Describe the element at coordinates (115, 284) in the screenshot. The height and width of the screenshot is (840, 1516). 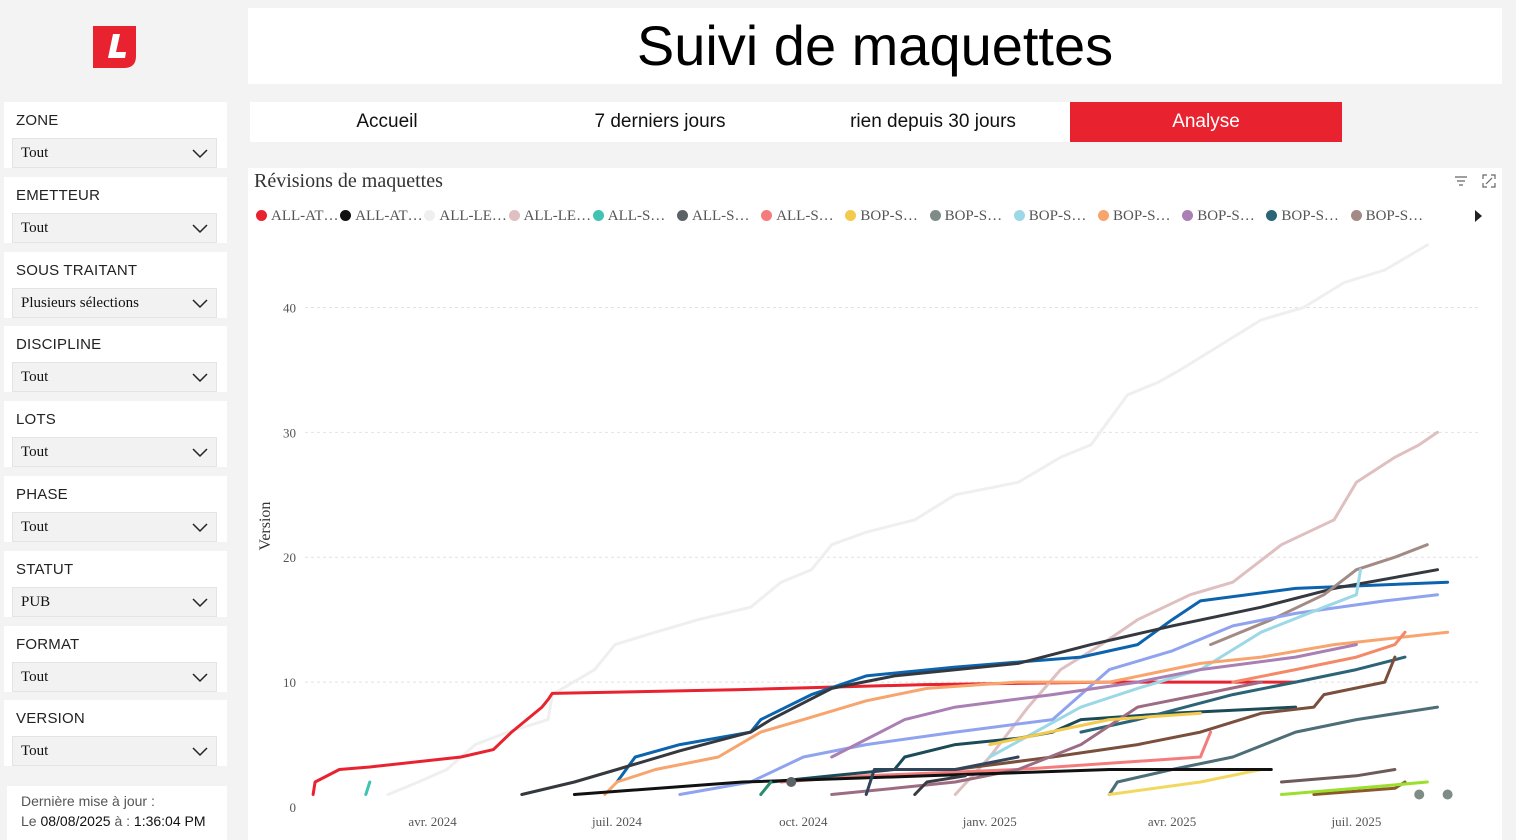
I see `filter-sous-traitant: SOUS TRAITANT Plusieurs sélections` at that location.